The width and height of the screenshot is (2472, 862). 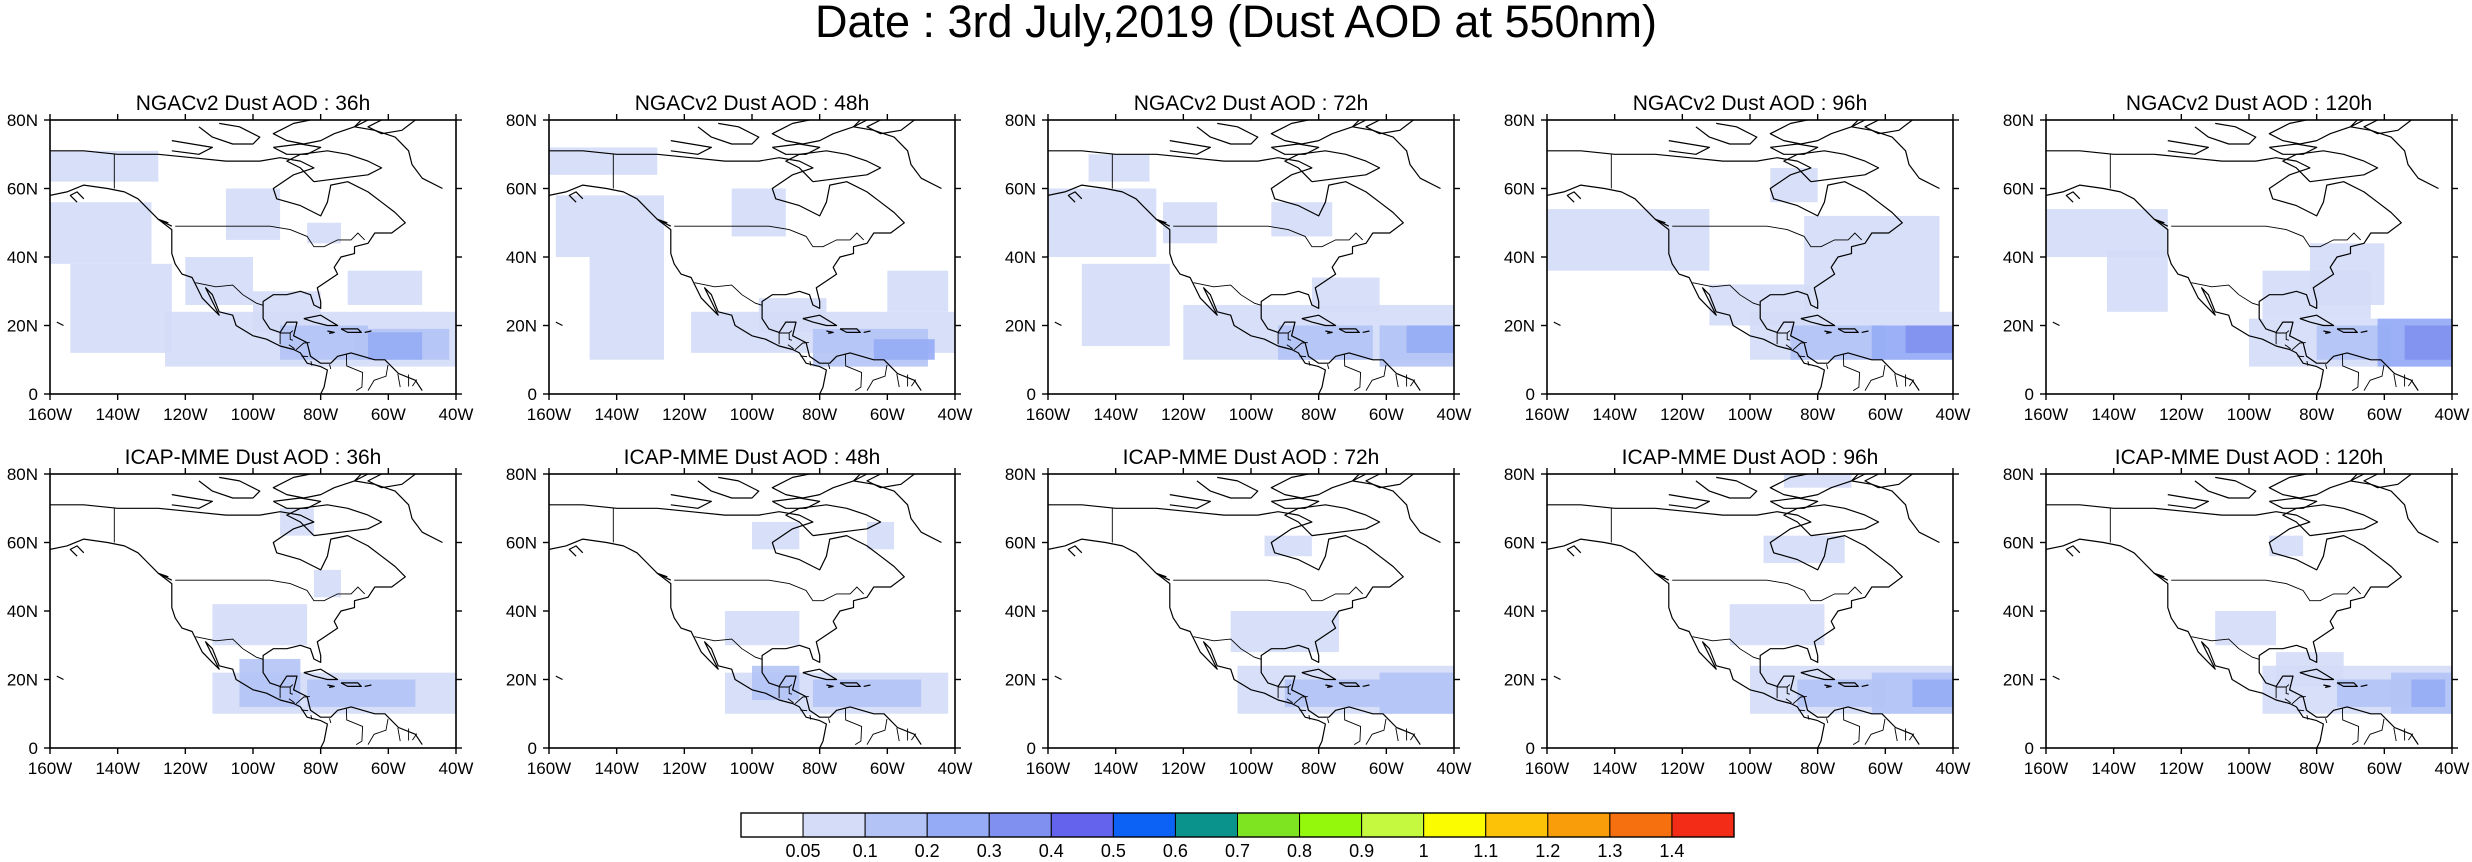 I want to click on panel-title: ICAP-MME Dust AOD : 48h, so click(x=752, y=457).